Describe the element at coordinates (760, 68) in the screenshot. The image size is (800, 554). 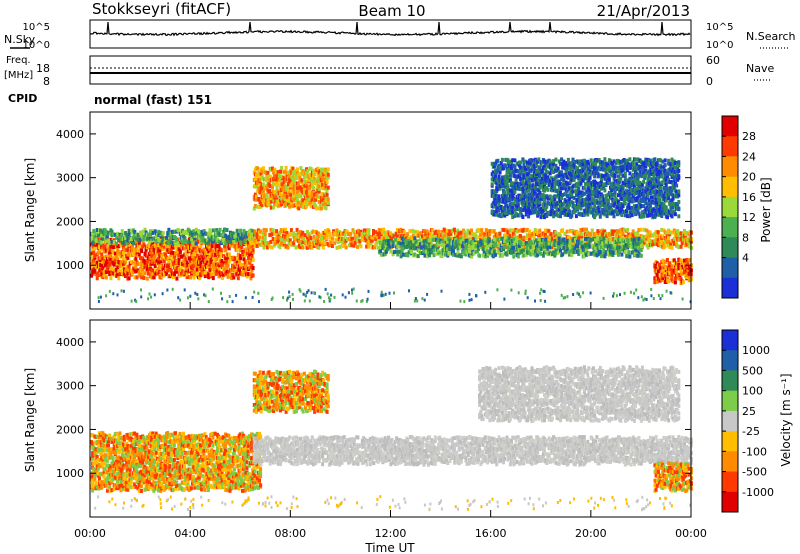
I see `nave-label: Nave` at that location.